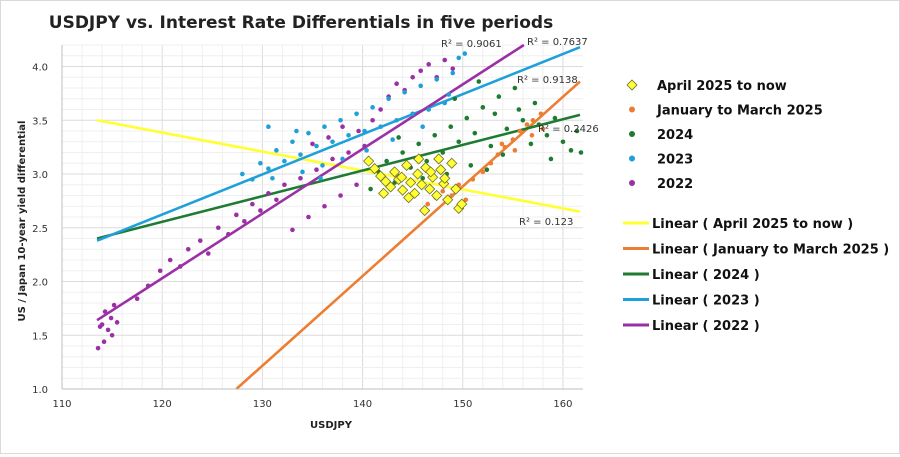  What do you see at coordinates (262, 404) in the screenshot?
I see `x-tick-label: 130` at bounding box center [262, 404].